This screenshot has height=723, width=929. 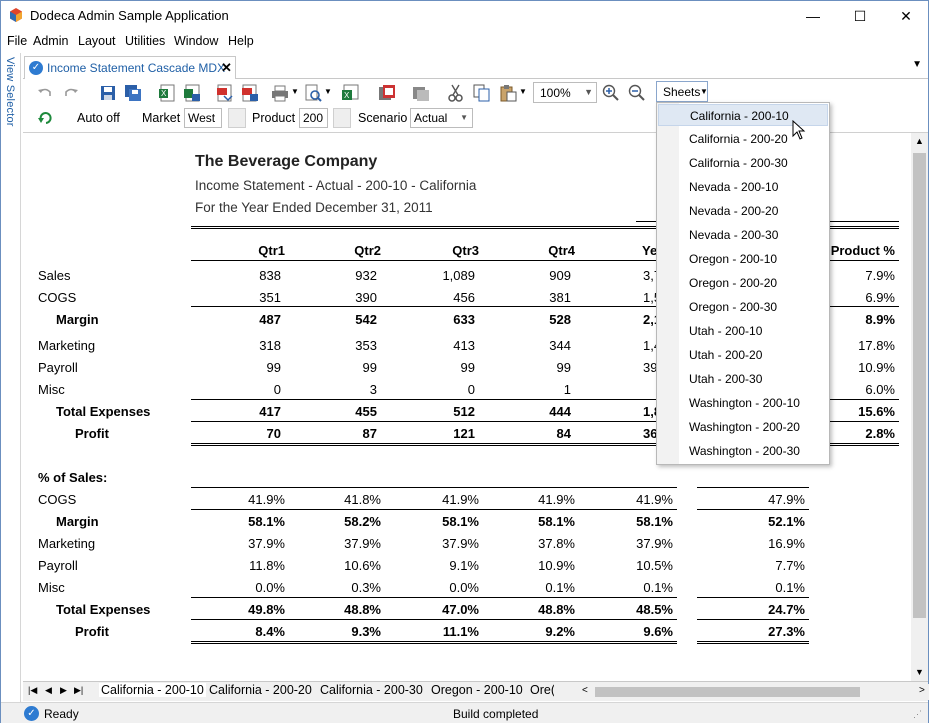 What do you see at coordinates (366, 345) in the screenshot?
I see `cell: 353` at bounding box center [366, 345].